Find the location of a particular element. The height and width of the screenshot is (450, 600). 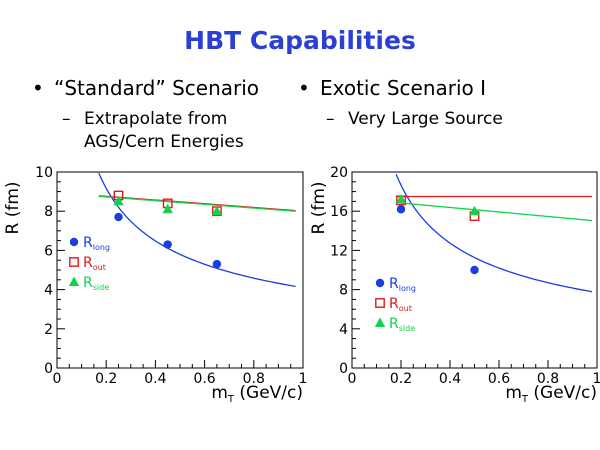

right-sub-bullet: – Very Large Source is located at coordinates (414, 119).